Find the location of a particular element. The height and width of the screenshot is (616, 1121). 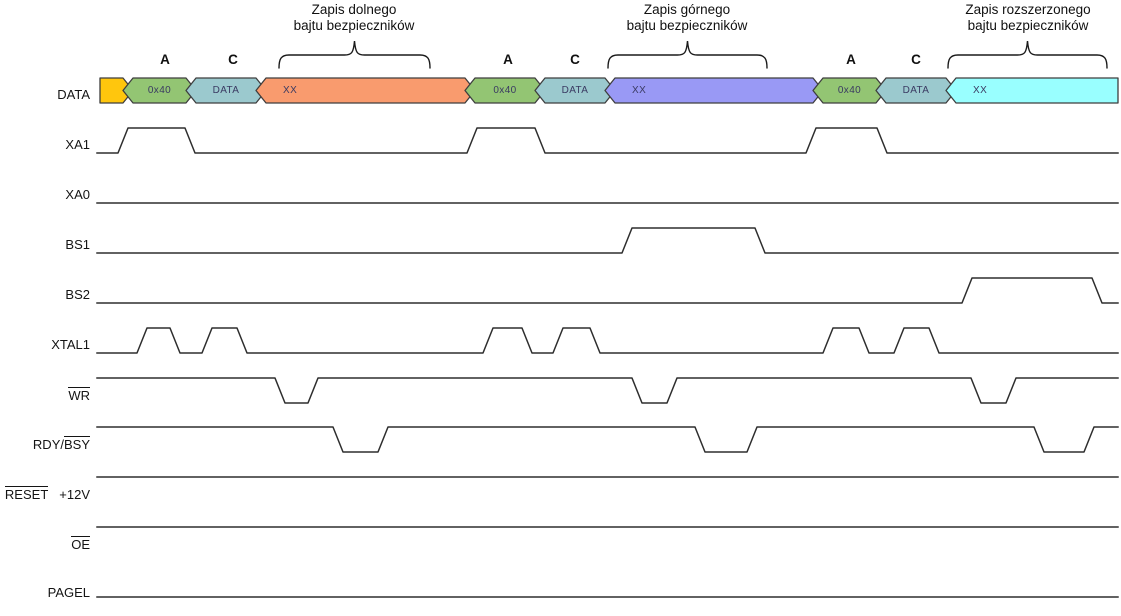

signal-label-xtal1: XTAL1 is located at coordinates (45, 345).